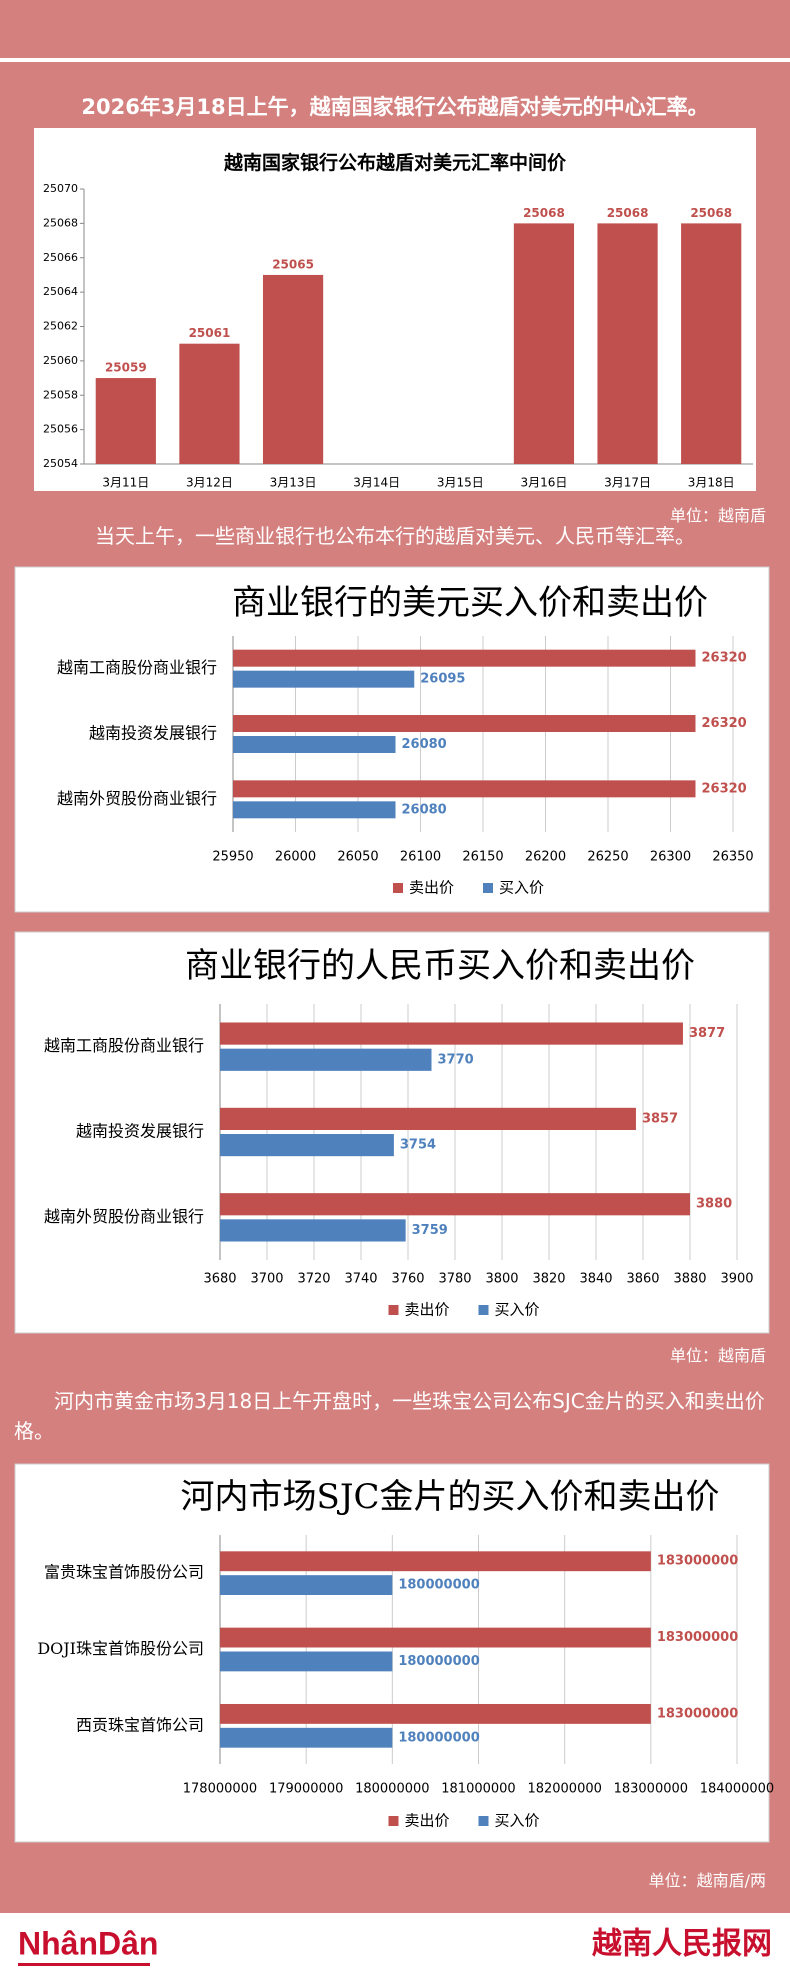 This screenshot has height=1975, width=790. What do you see at coordinates (84, 1964) in the screenshot?
I see `logo-rule` at bounding box center [84, 1964].